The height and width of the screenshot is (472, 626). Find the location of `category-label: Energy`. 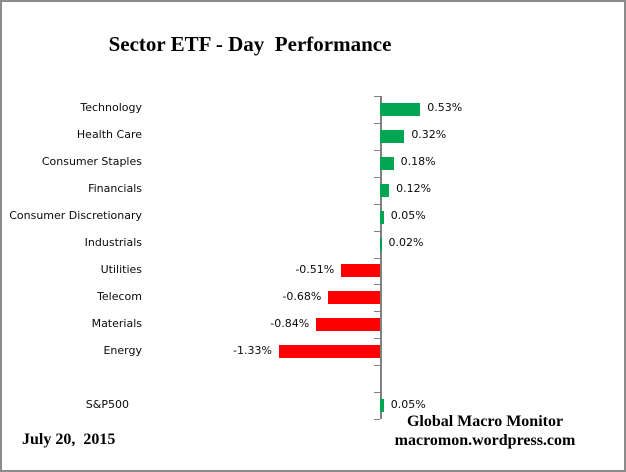

category-label: Energy is located at coordinates (122, 350).